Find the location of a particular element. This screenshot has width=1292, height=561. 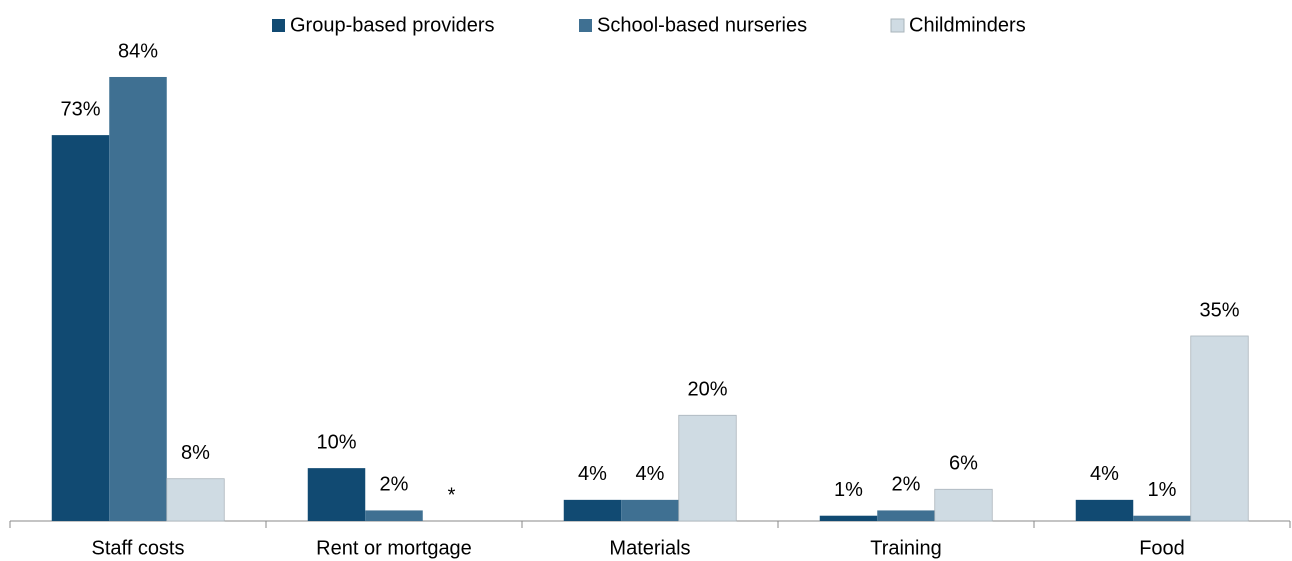

value-label: 20% is located at coordinates (707, 390).